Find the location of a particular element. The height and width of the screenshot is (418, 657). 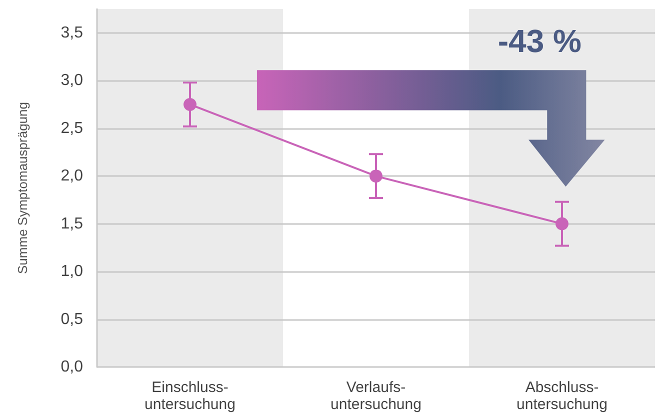

x-tick-label: Abschluss- untersuchung is located at coordinates (562, 396).